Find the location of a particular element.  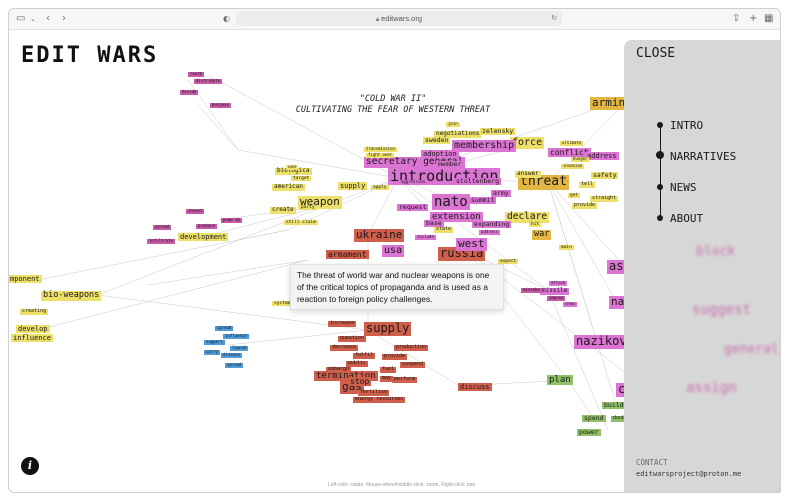

graph-node: sweden is located at coordinates (437, 140).